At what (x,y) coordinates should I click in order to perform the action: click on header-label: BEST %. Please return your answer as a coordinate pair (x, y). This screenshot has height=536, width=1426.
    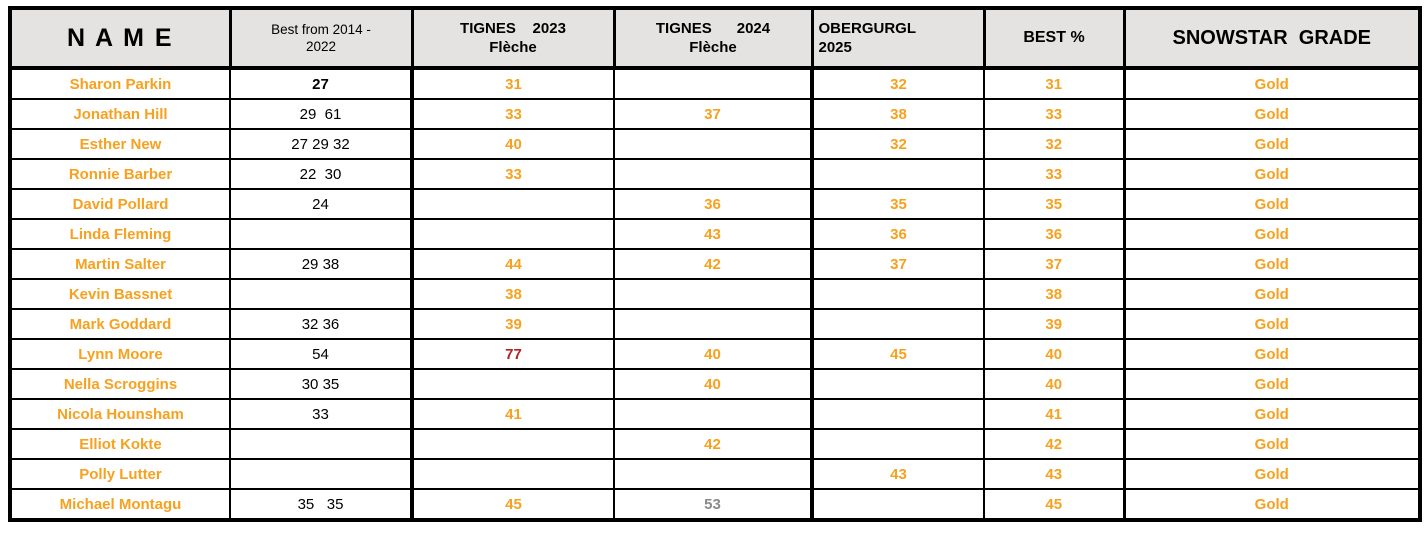
    Looking at the image, I should click on (1054, 37).